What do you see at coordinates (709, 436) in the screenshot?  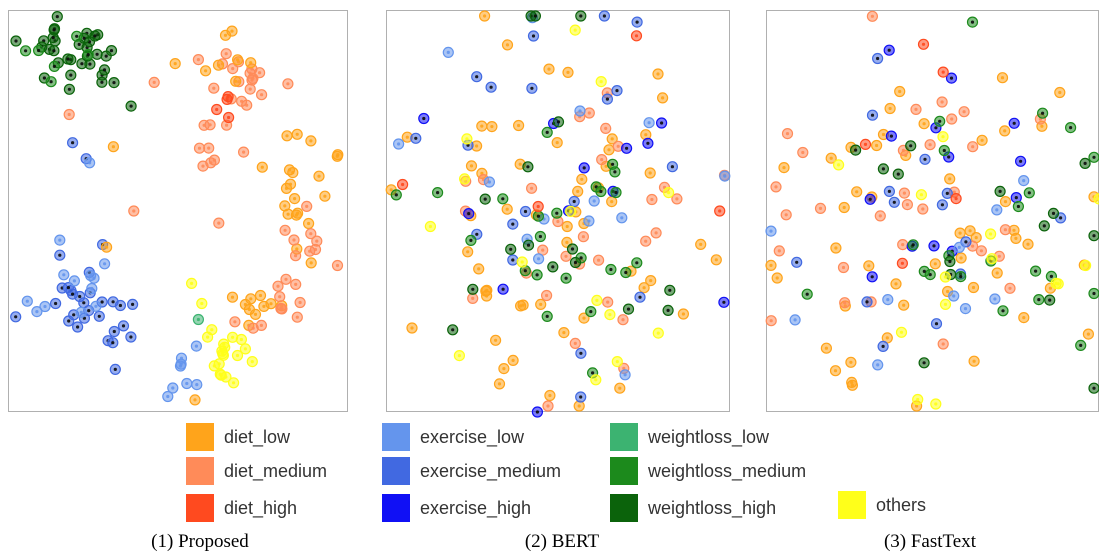 I see `legend-label: weightloss_low` at bounding box center [709, 436].